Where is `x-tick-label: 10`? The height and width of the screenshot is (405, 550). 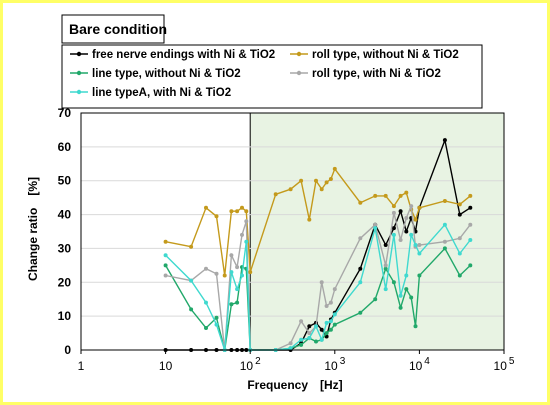
x-tick-label: 10 is located at coordinates (166, 366).